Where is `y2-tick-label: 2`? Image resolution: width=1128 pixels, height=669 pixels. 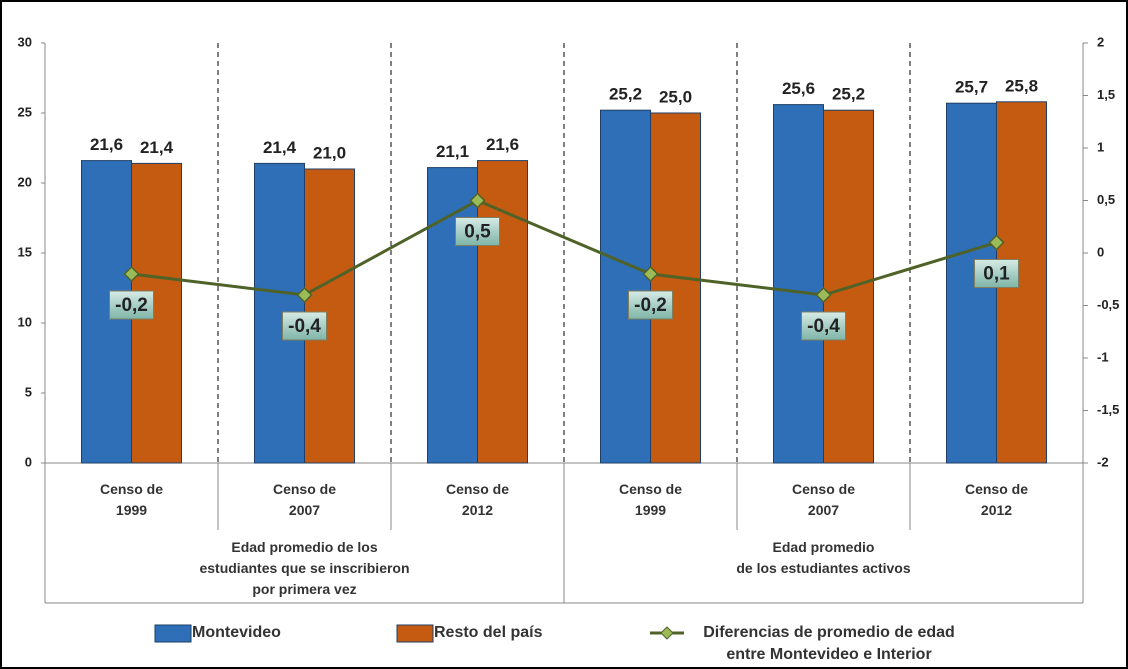
y2-tick-label: 2 is located at coordinates (1100, 41).